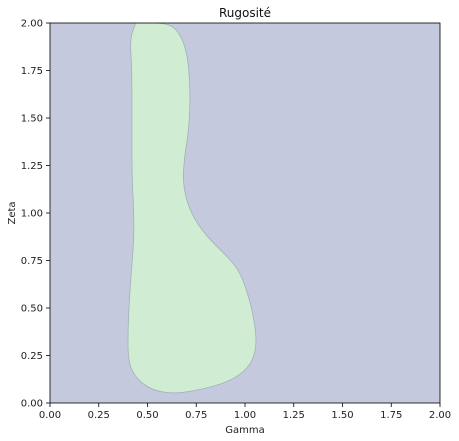 The height and width of the screenshot is (441, 459). I want to click on y-tick-label: 1.25, so click(32, 166).